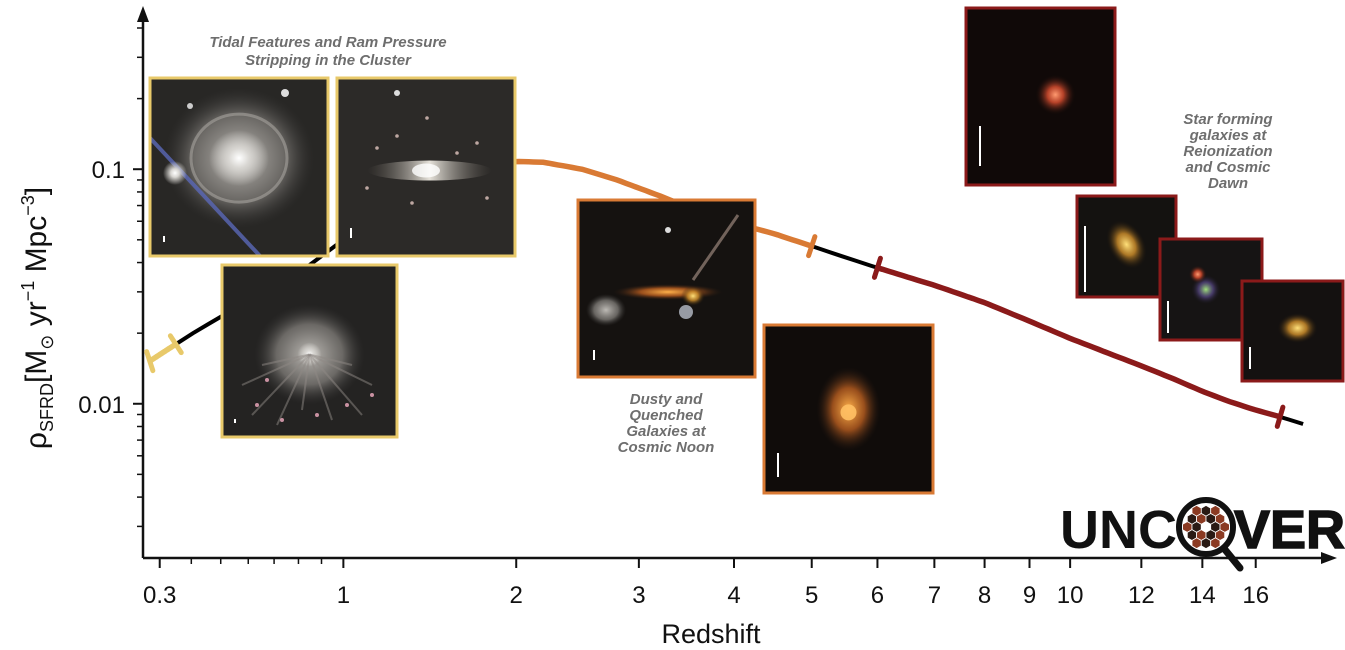 This screenshot has width=1345, height=650. I want to click on highz-galaxy-c, so click(1297, 328).